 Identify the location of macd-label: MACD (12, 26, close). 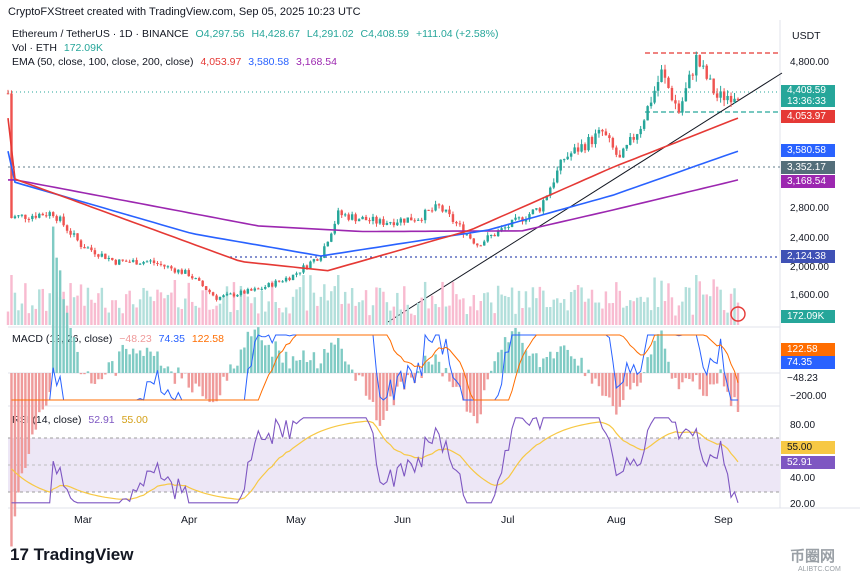
(62, 339).